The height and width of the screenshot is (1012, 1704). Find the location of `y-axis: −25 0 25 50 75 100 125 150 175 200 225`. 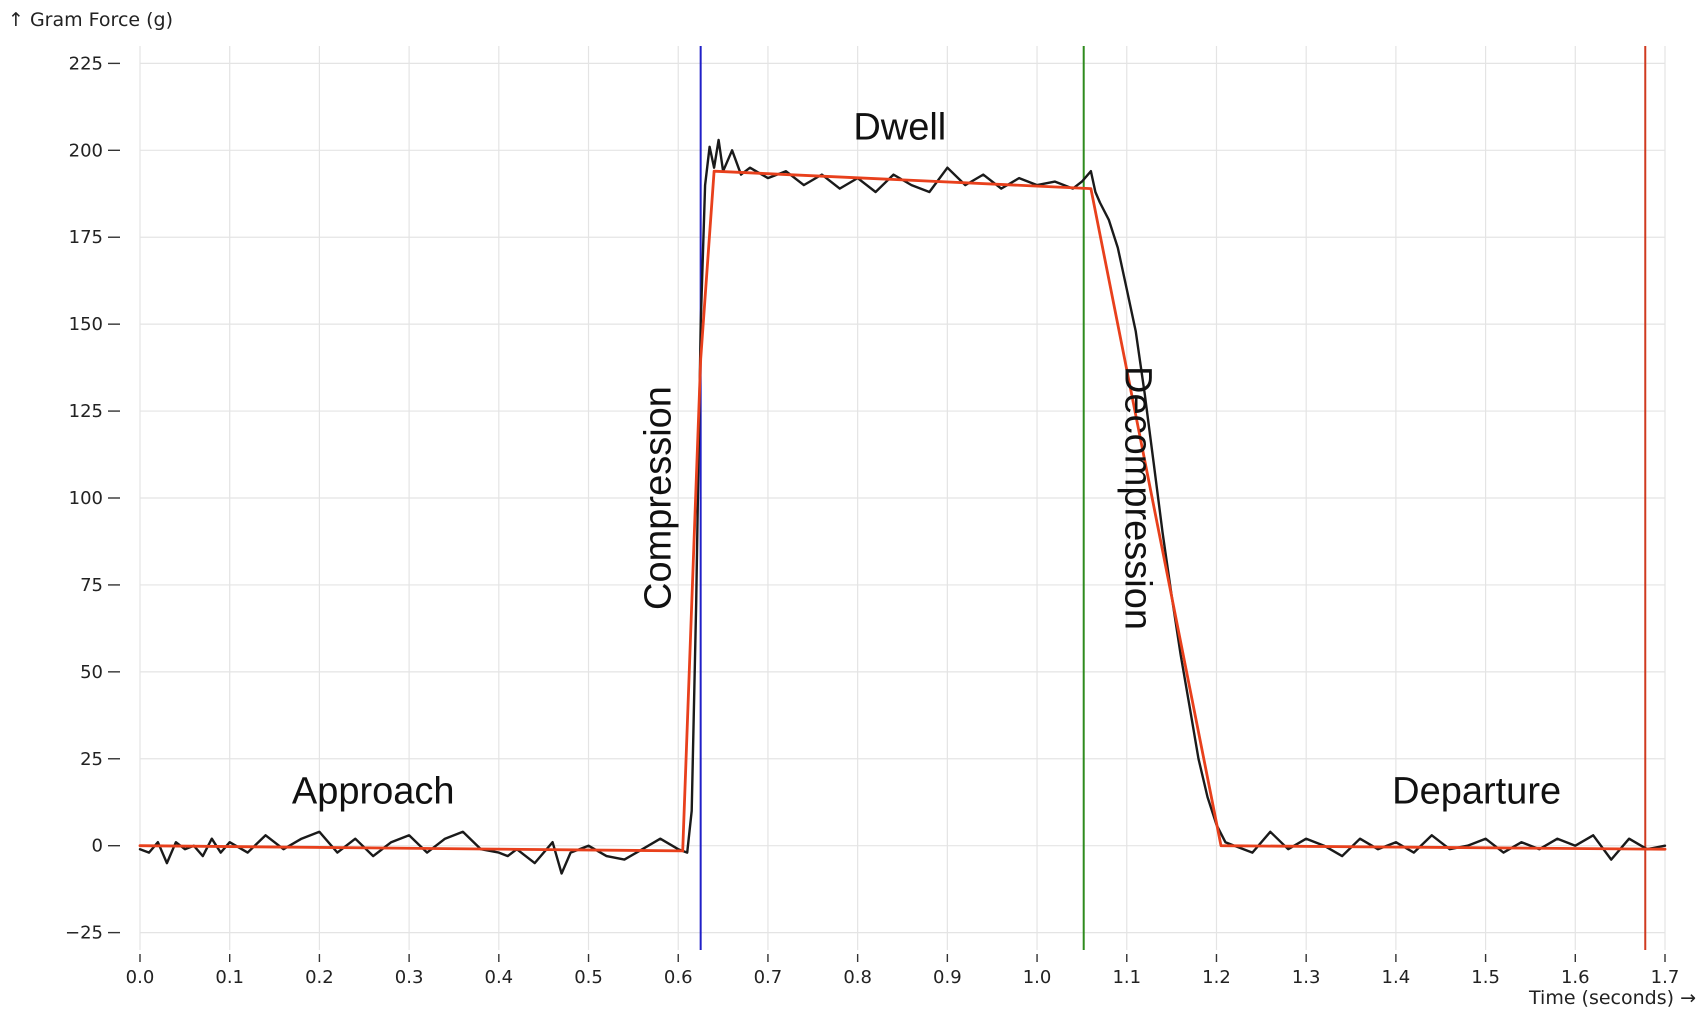

y-axis: −25 0 25 50 75 100 125 150 175 200 225 is located at coordinates (92, 498).